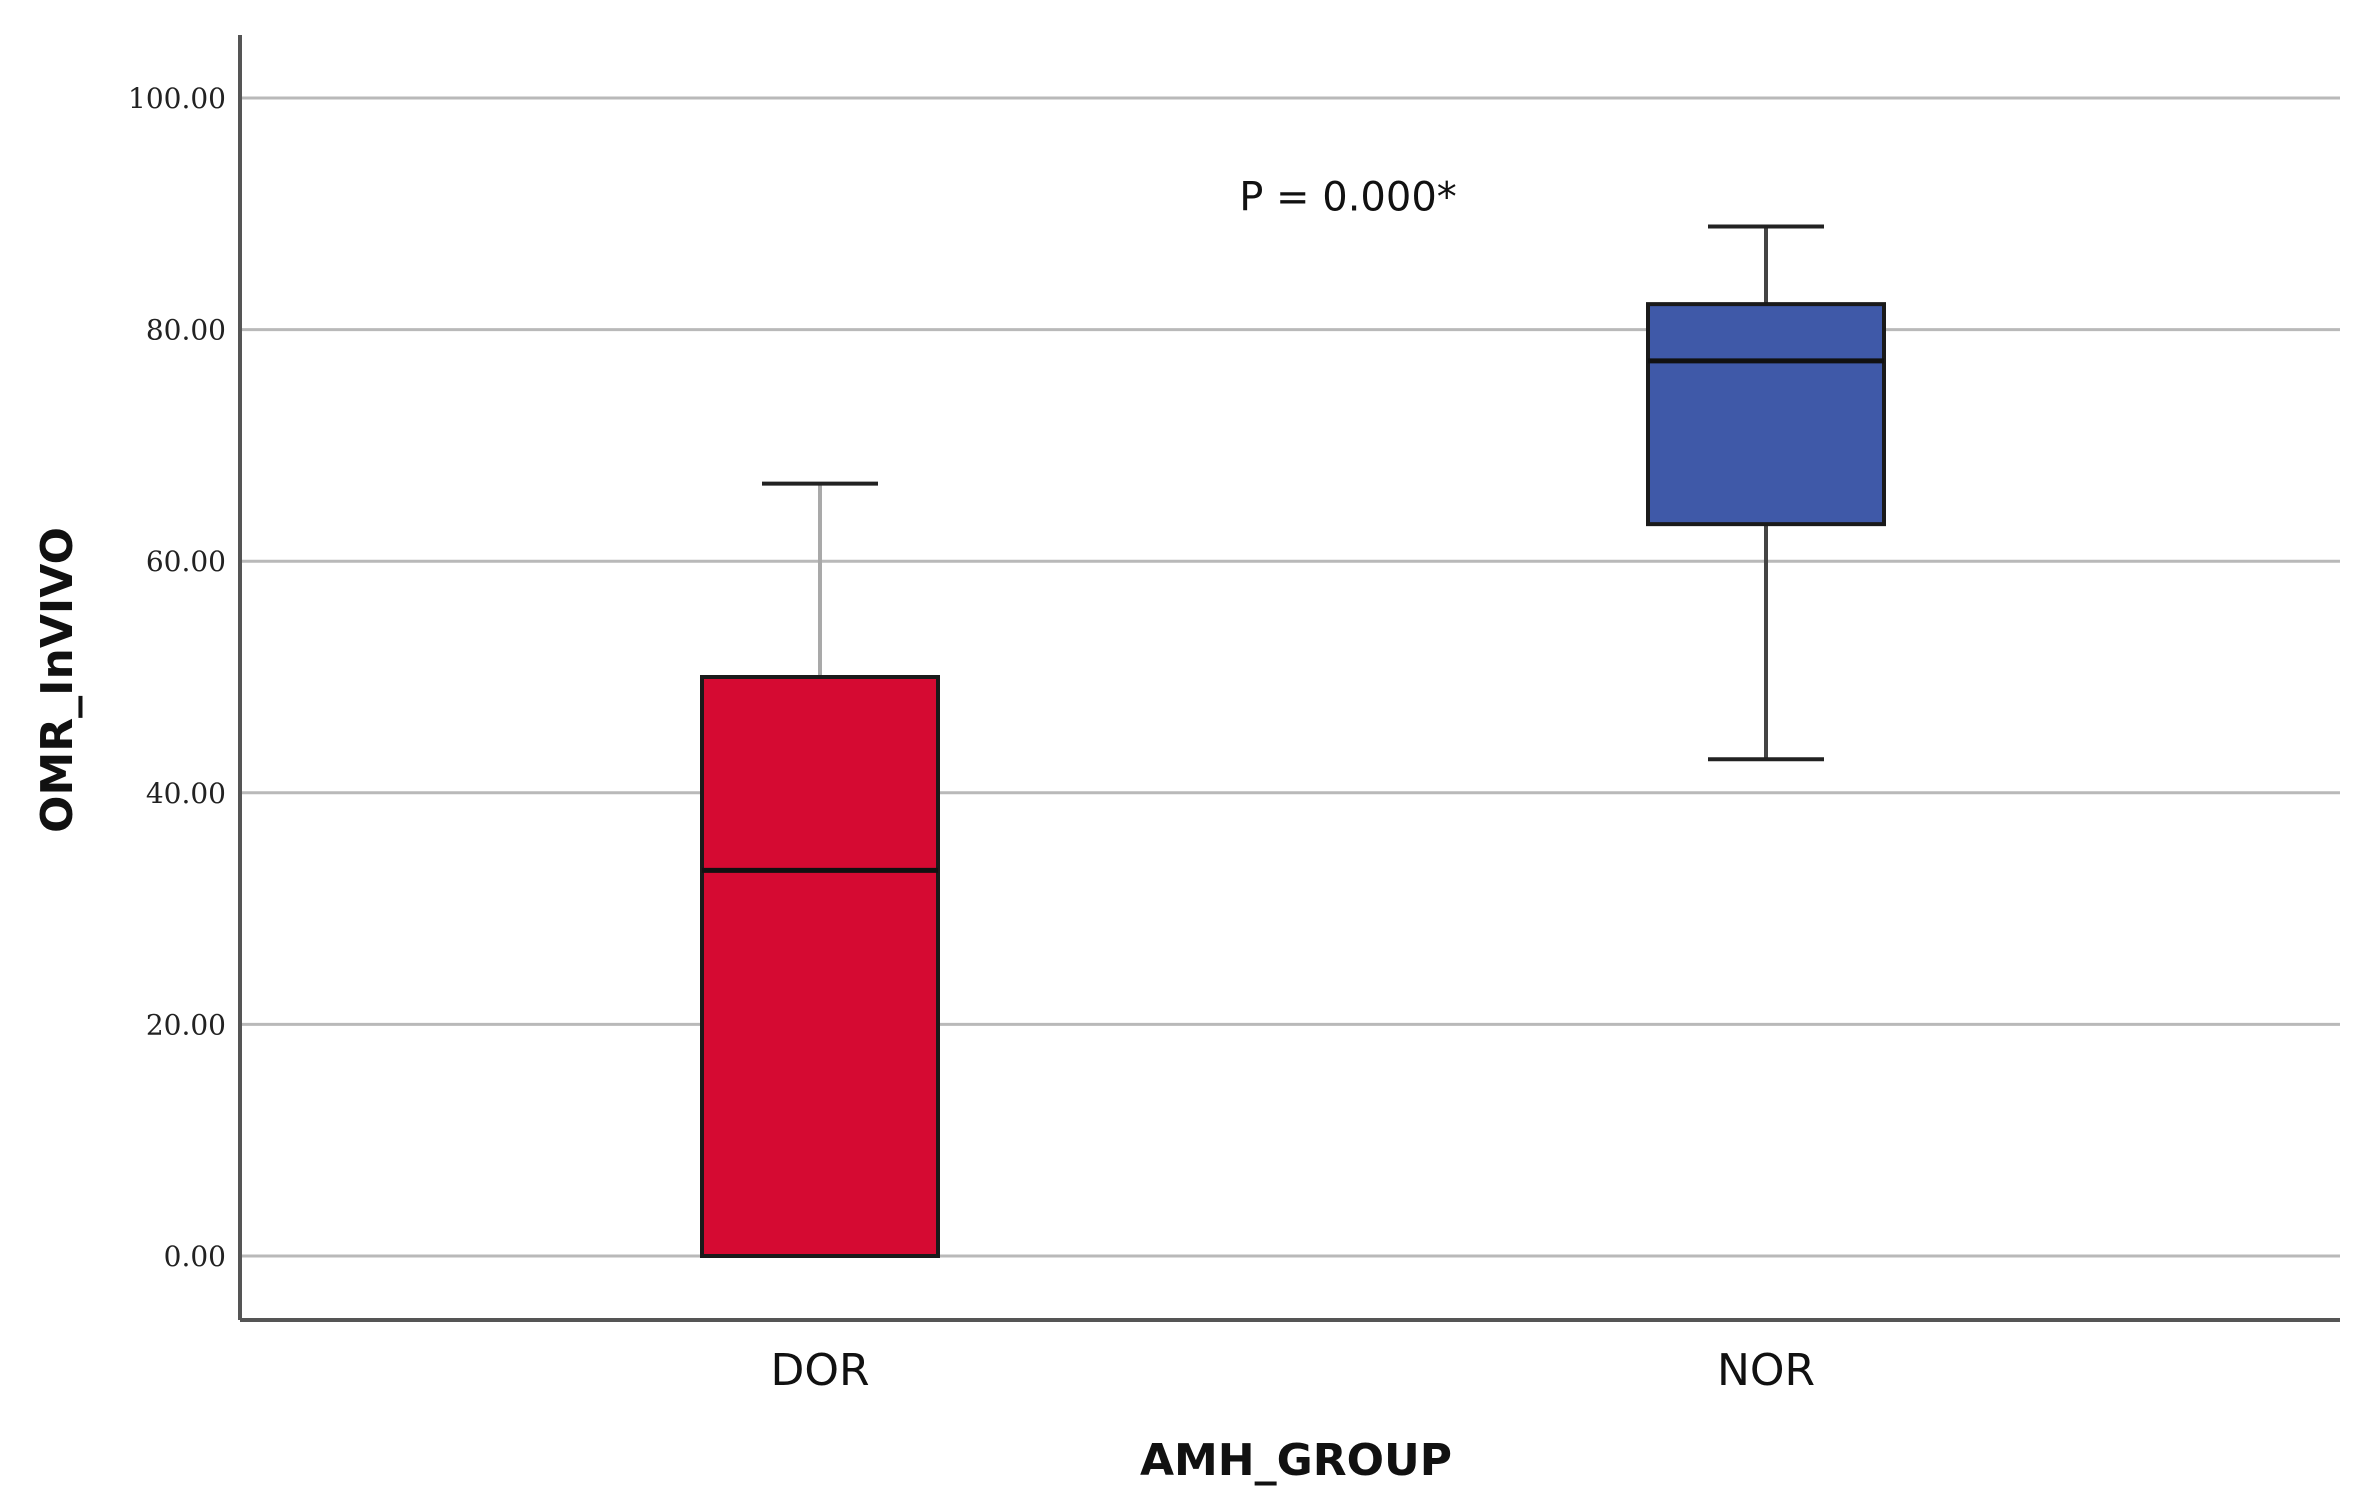  Describe the element at coordinates (1296, 1460) in the screenshot. I see `x-axis-title: AMH_GROUP` at that location.